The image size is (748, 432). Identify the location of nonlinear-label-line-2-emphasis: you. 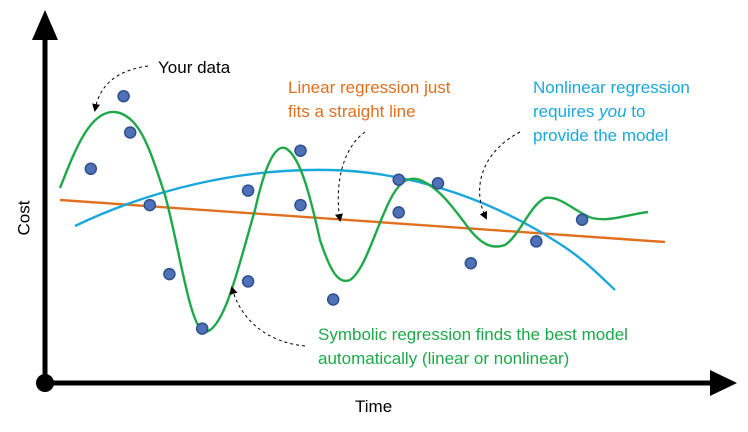
(613, 111).